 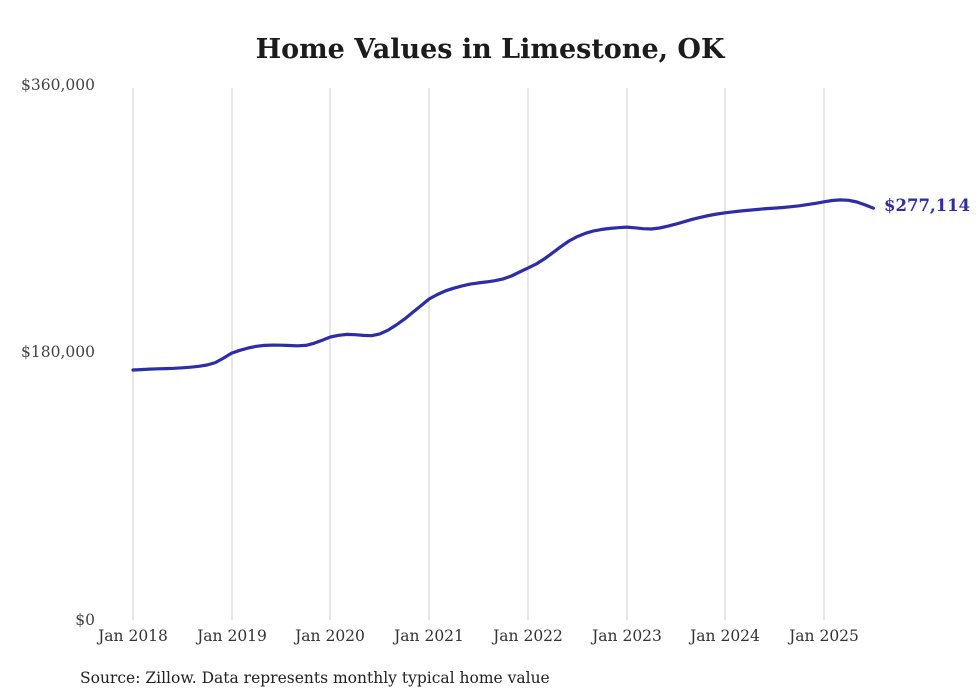 I want to click on y-tick-label-360000: $360,000, so click(x=58, y=85).